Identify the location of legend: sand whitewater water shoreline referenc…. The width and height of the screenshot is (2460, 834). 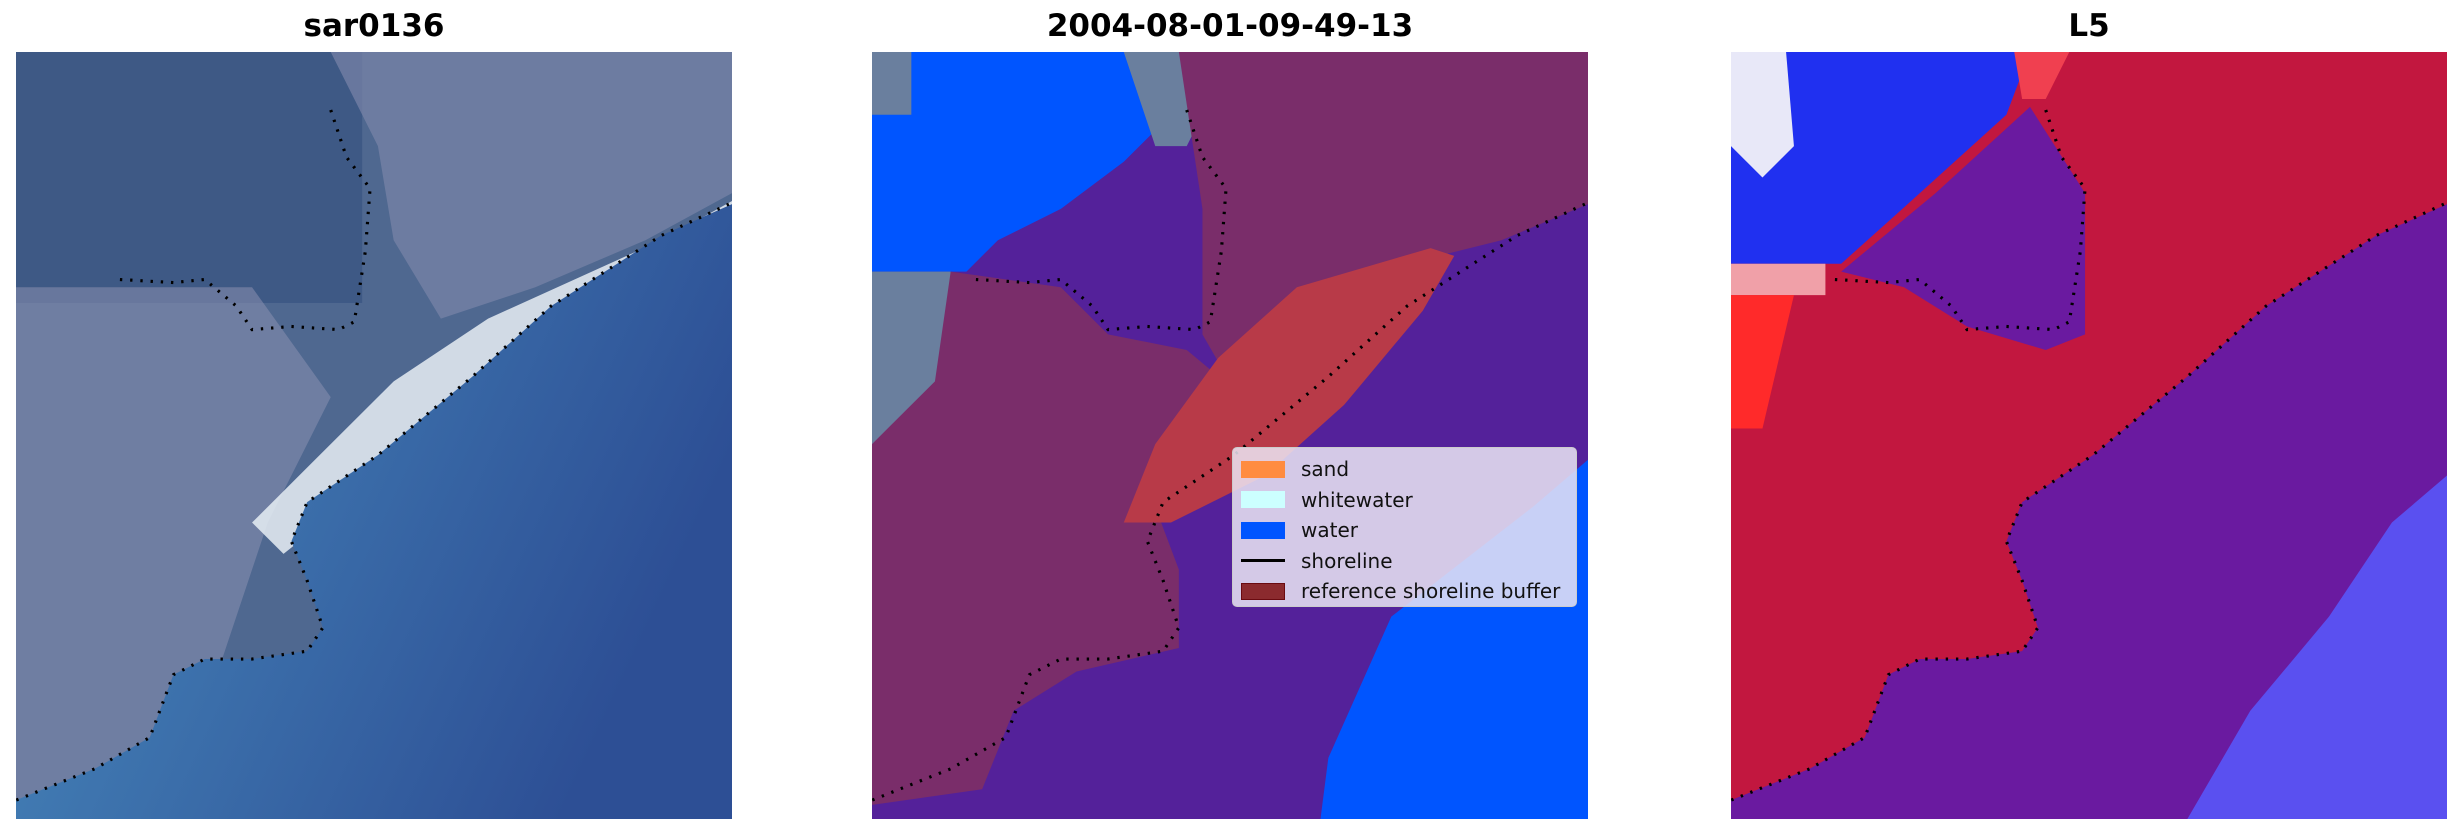
(1404, 527).